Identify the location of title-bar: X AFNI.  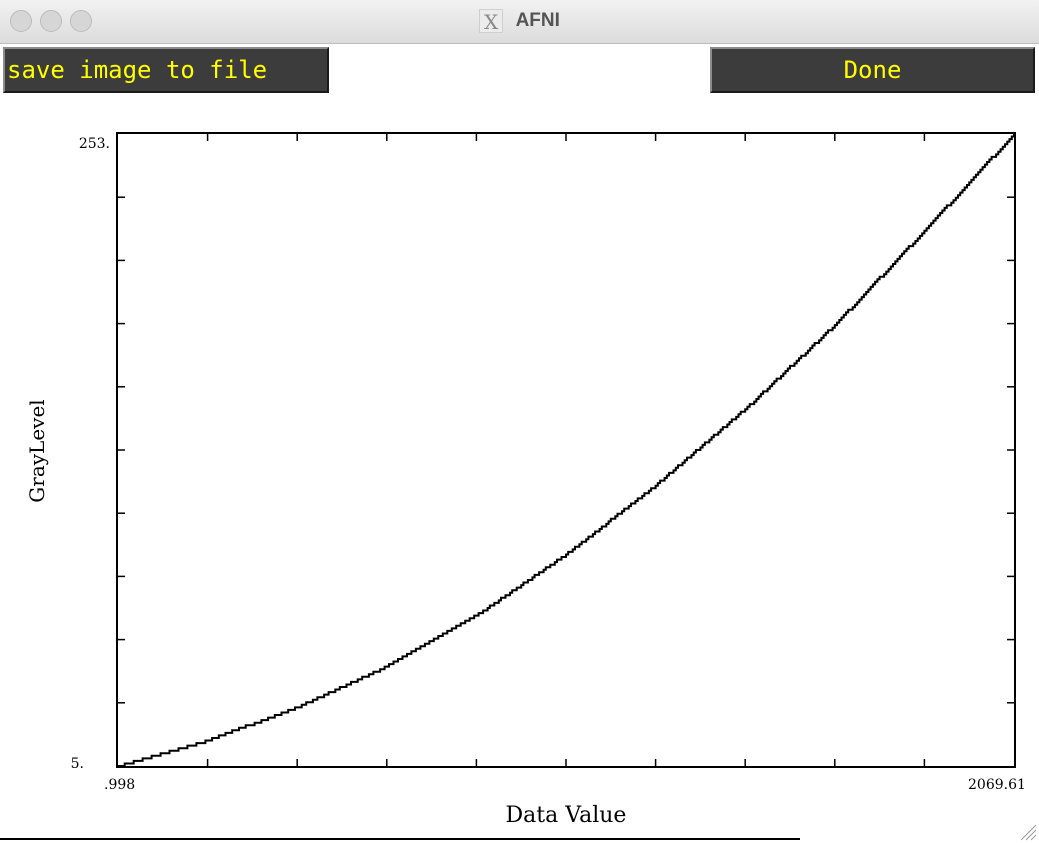
(519, 22).